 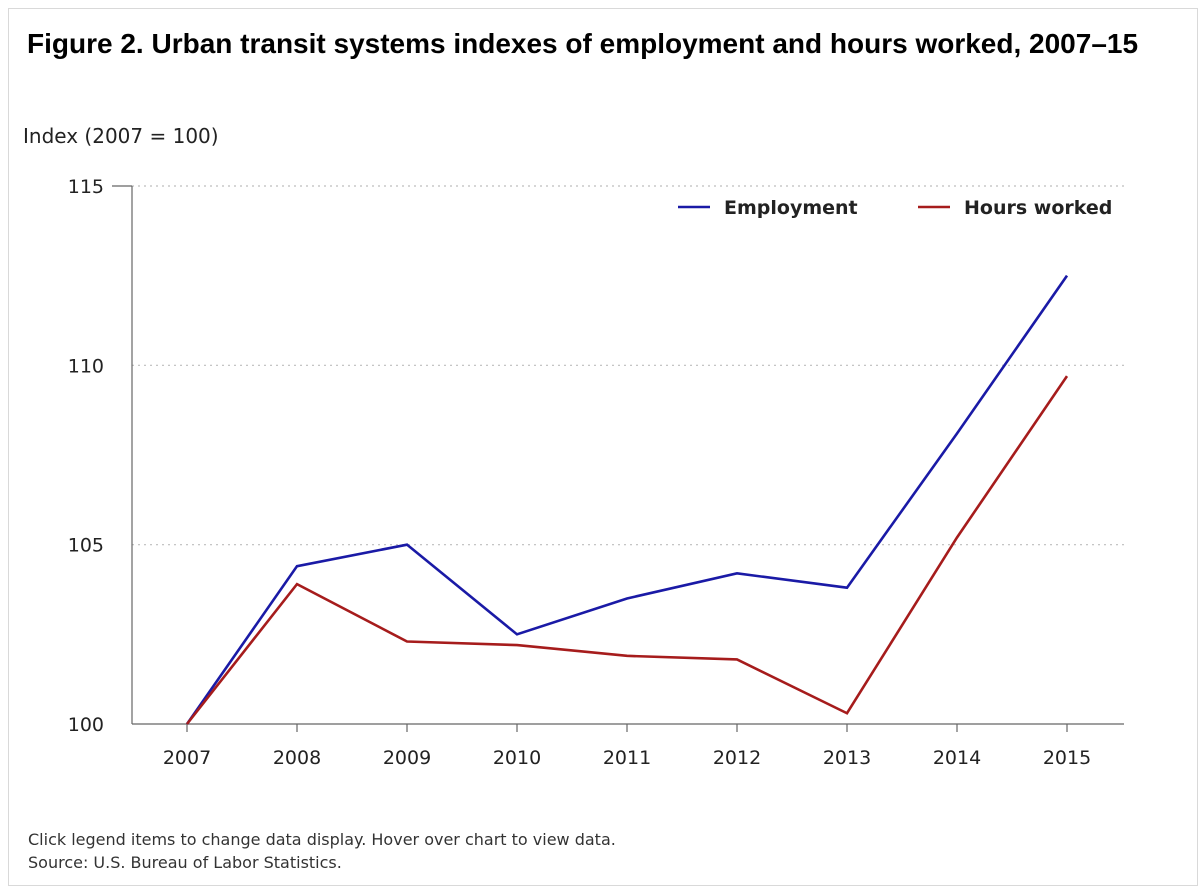 What do you see at coordinates (297, 758) in the screenshot?
I see `x-tick-label: 2008` at bounding box center [297, 758].